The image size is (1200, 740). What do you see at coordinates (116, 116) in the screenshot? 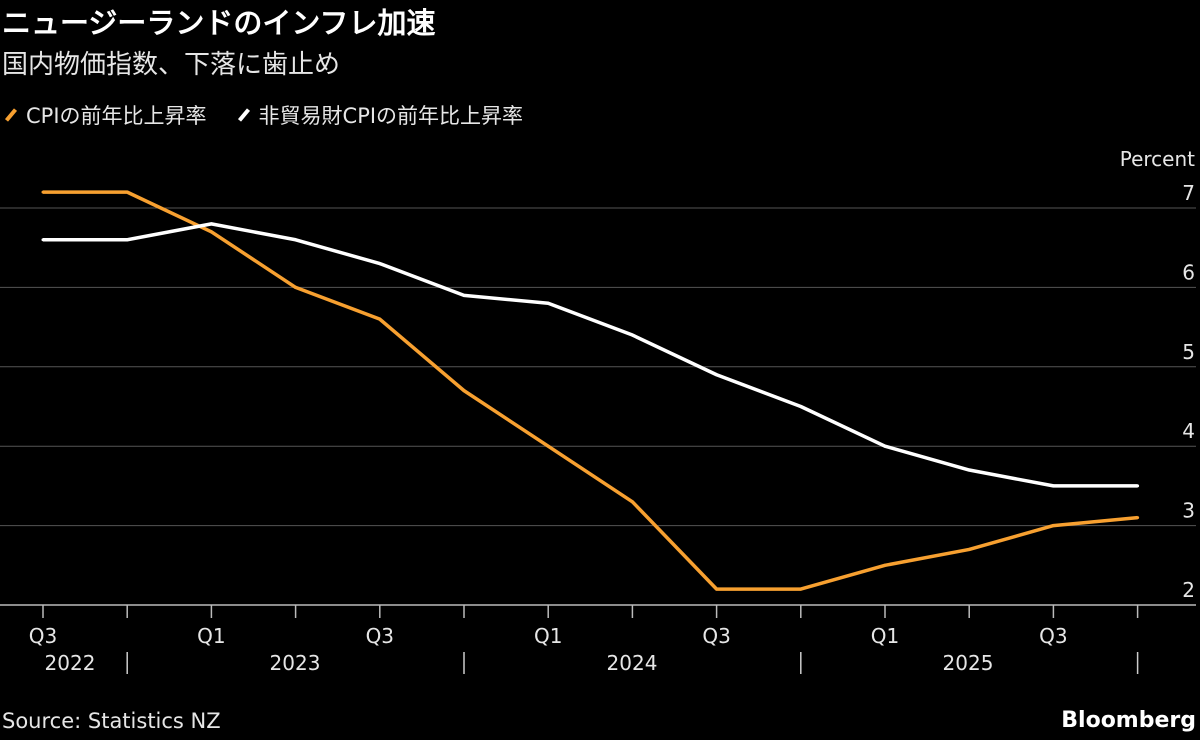
I see `legend-label-cpi: CPIの前年比上昇率` at bounding box center [116, 116].